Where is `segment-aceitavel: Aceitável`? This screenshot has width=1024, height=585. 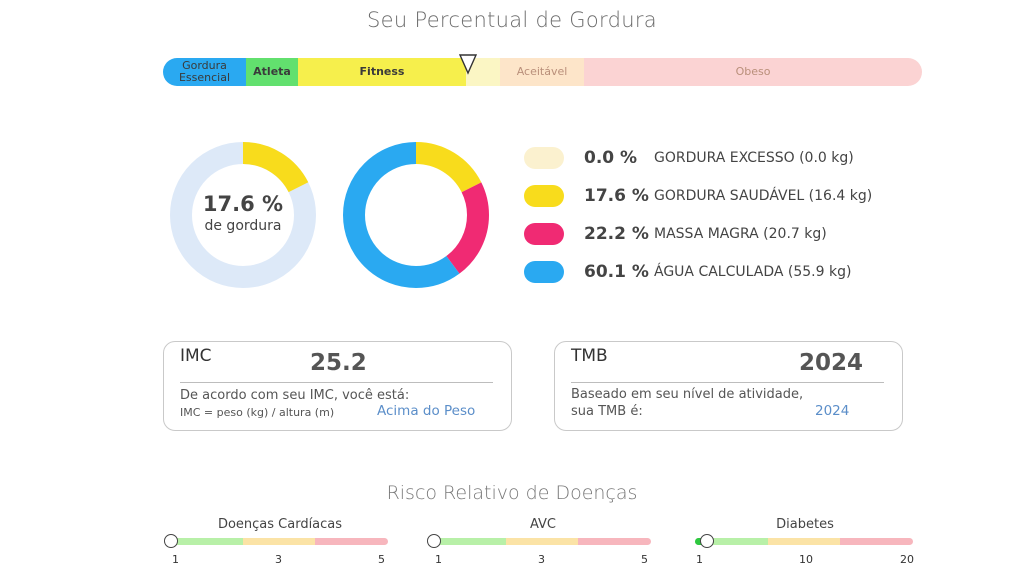 segment-aceitavel: Aceitável is located at coordinates (542, 72).